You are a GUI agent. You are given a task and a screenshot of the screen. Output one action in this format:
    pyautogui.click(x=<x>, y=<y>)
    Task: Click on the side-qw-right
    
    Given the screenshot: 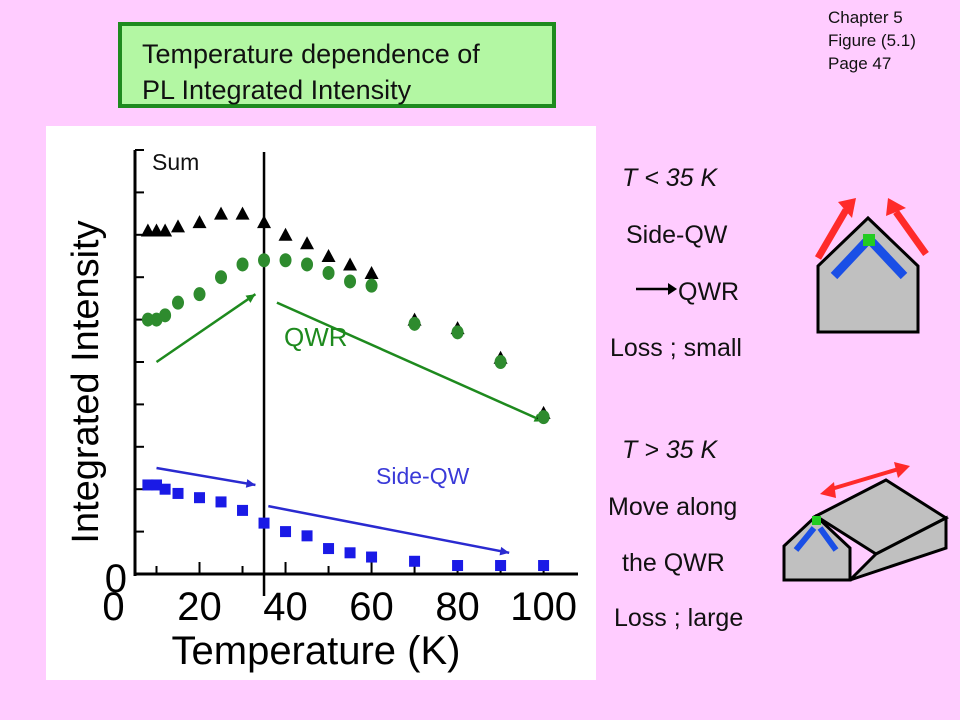 What is the action you would take?
    pyautogui.click(x=888, y=259)
    